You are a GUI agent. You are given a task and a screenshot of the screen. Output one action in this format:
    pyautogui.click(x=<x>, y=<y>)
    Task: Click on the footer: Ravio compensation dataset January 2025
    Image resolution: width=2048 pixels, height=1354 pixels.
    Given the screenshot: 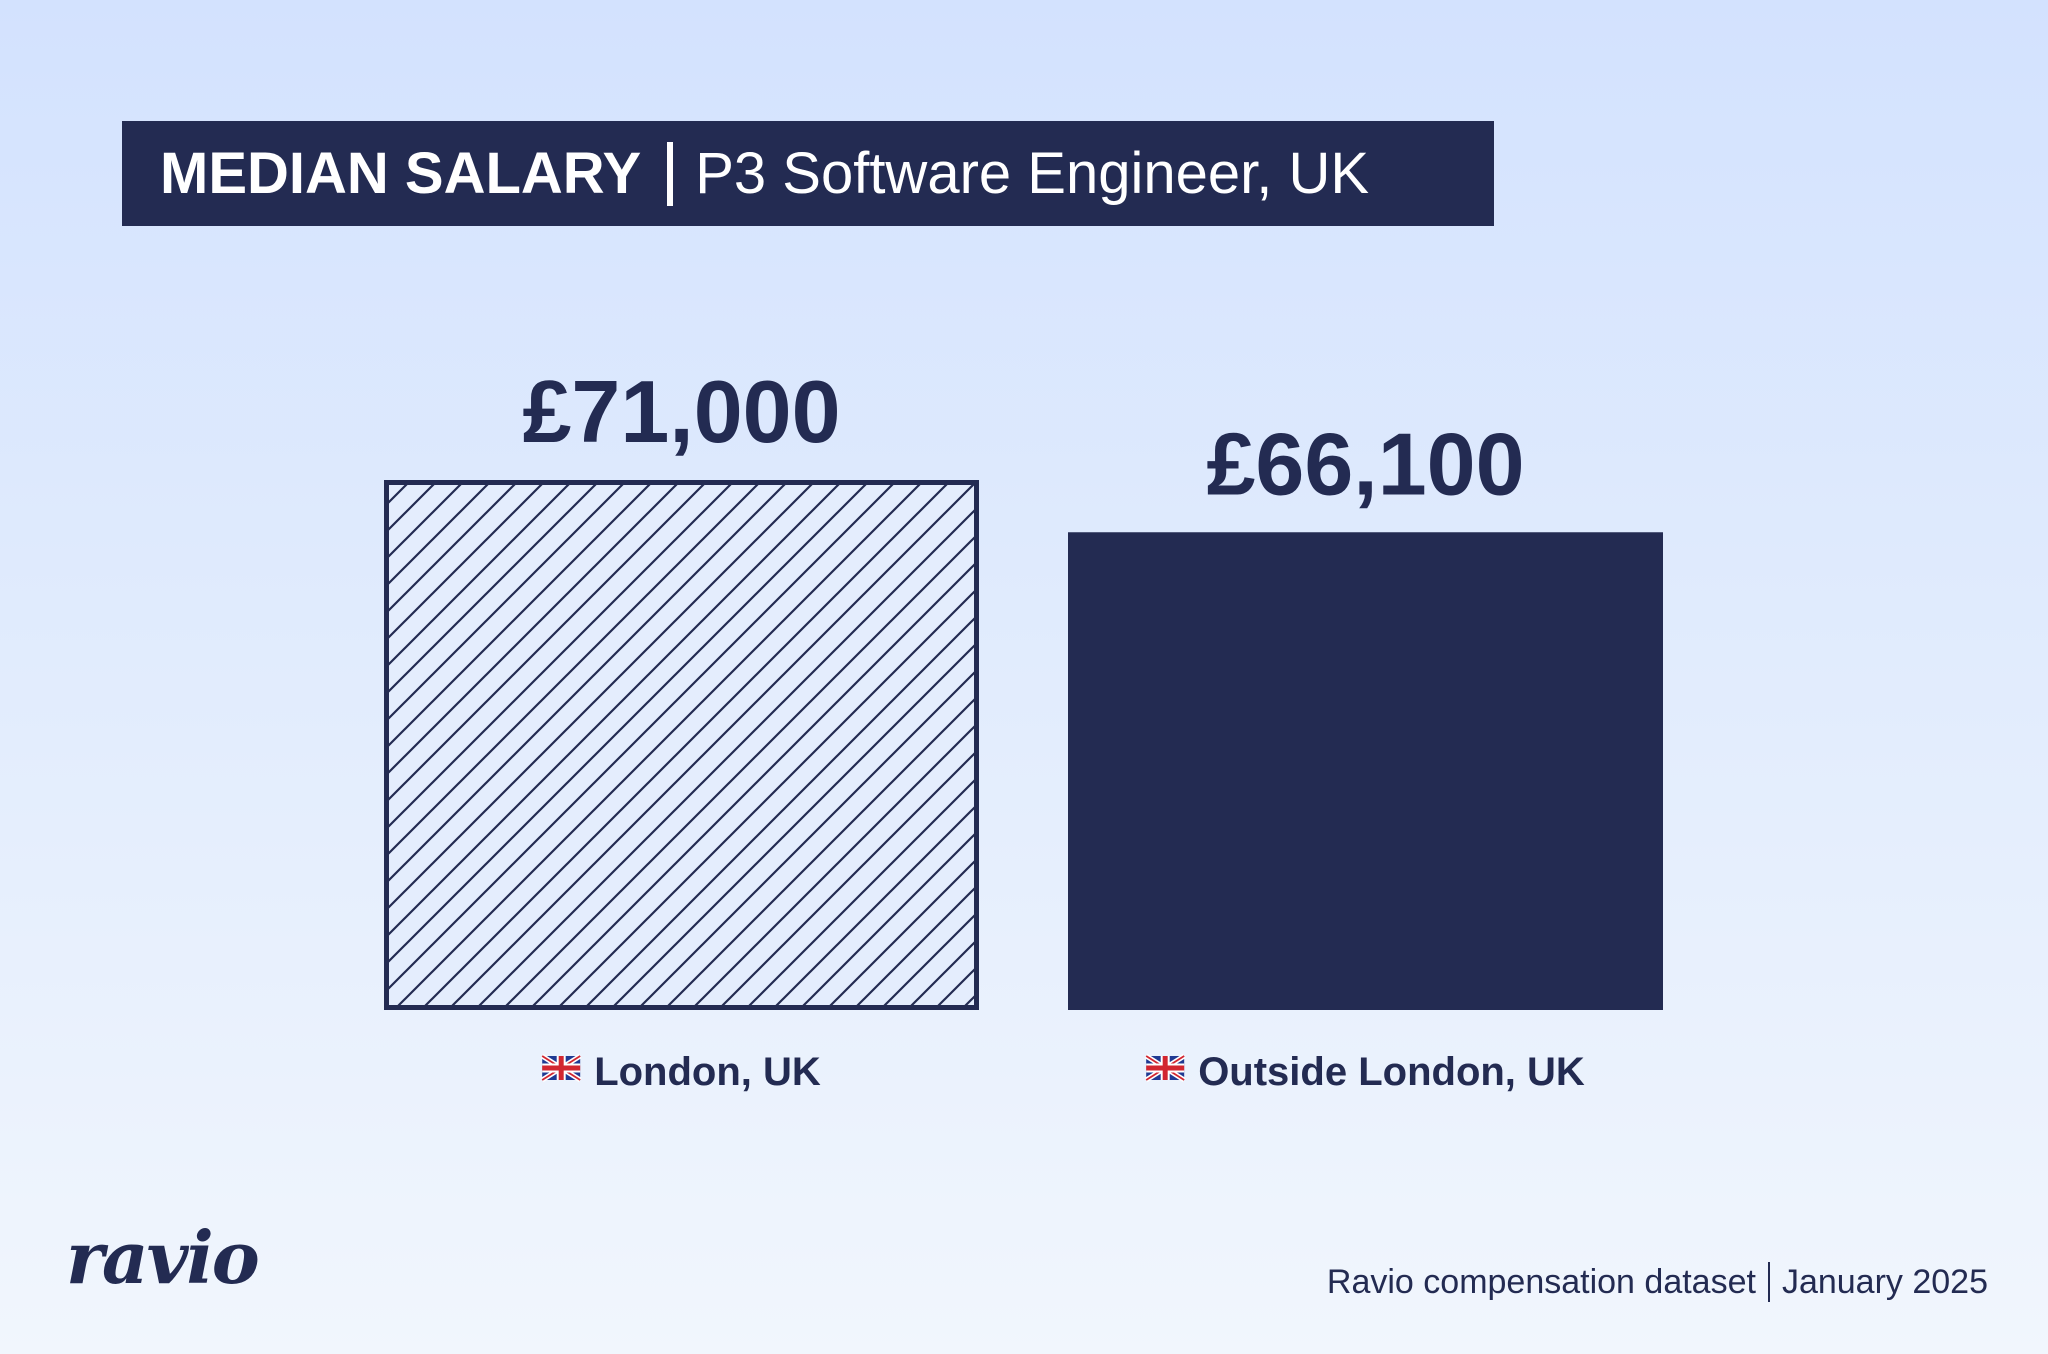 What is the action you would take?
    pyautogui.click(x=1657, y=1282)
    